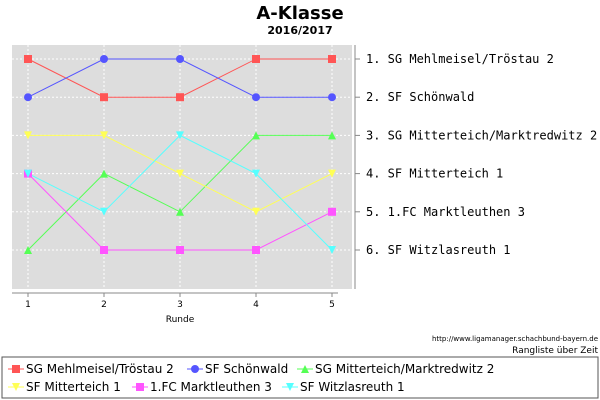  I want to click on x-tick-label: 5, so click(332, 305).